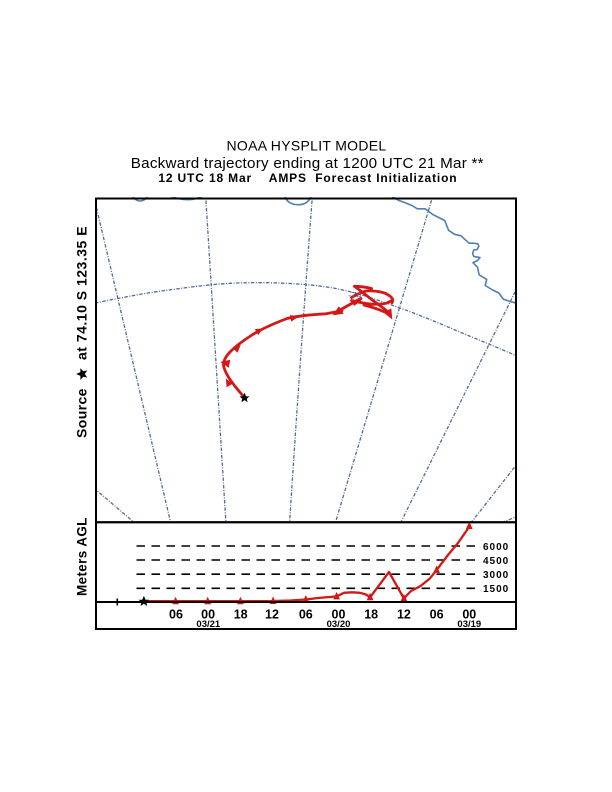 The height and width of the screenshot is (792, 612). What do you see at coordinates (82, 413) in the screenshot?
I see `svg-text: Source` at bounding box center [82, 413].